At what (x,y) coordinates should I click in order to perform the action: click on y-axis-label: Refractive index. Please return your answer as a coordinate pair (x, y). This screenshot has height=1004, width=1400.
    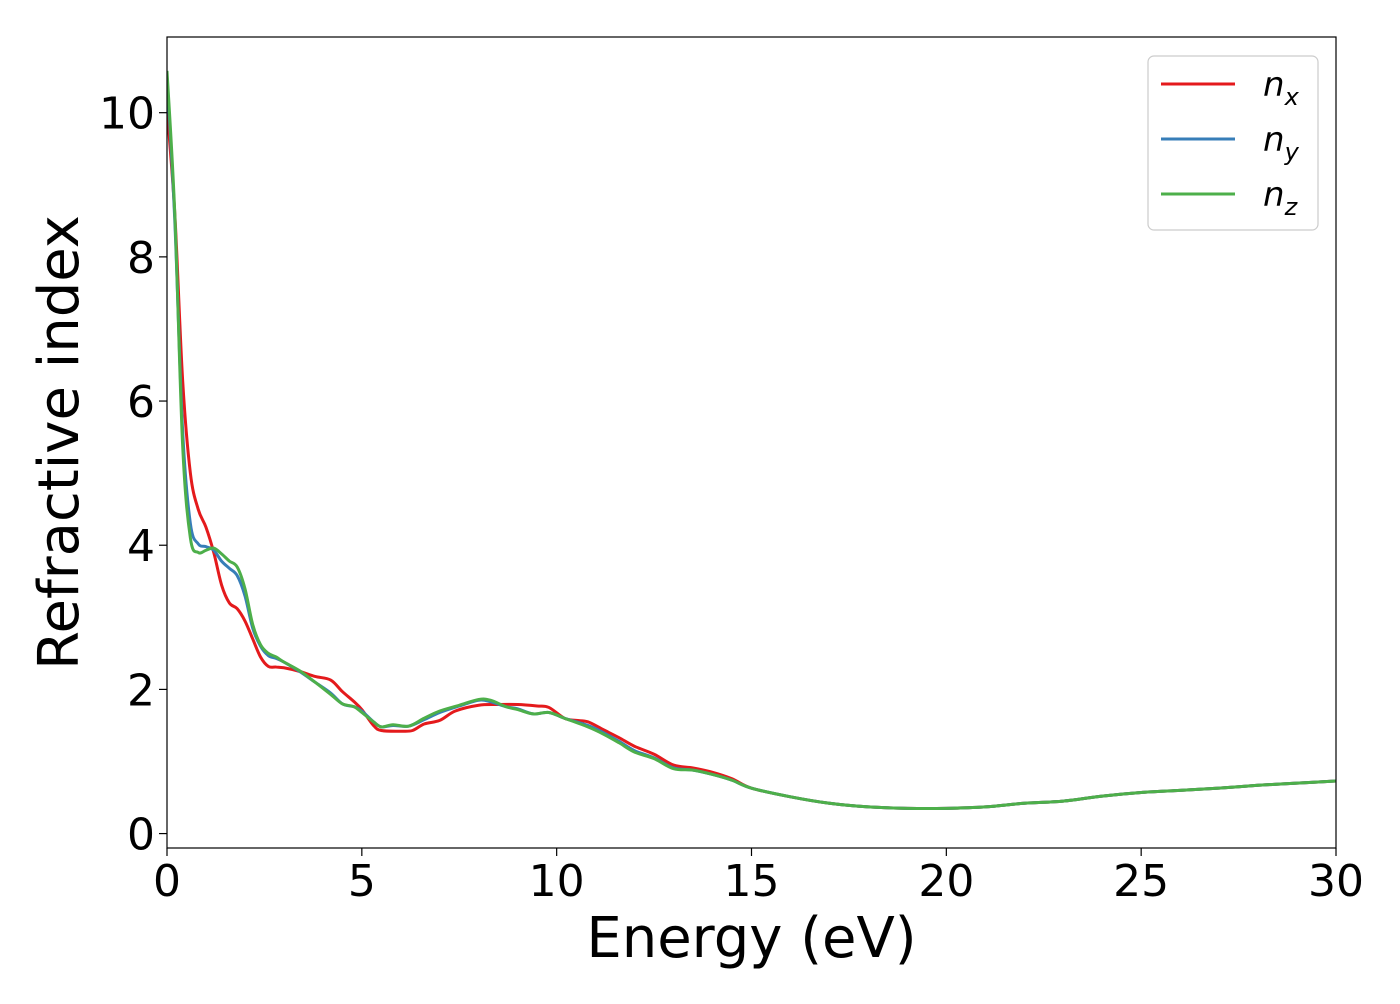
    Looking at the image, I should click on (59, 442).